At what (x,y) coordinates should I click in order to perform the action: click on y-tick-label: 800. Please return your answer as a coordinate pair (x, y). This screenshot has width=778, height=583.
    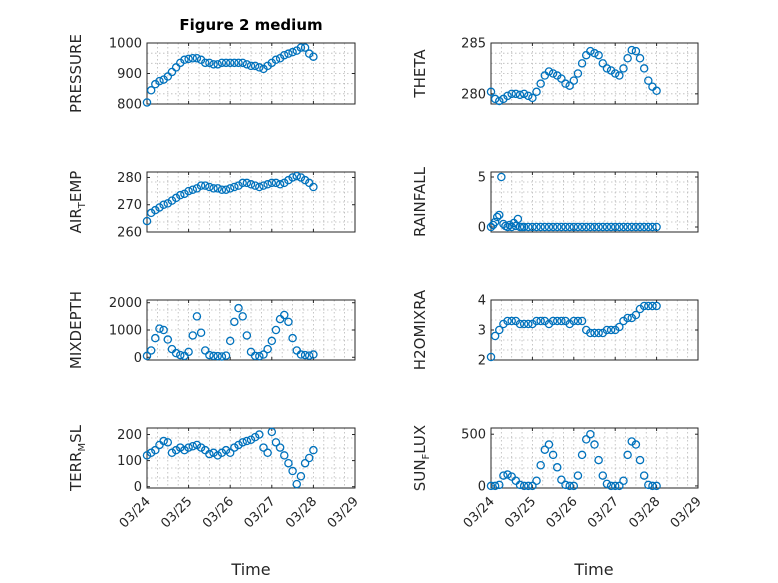
    Looking at the image, I should click on (129, 105).